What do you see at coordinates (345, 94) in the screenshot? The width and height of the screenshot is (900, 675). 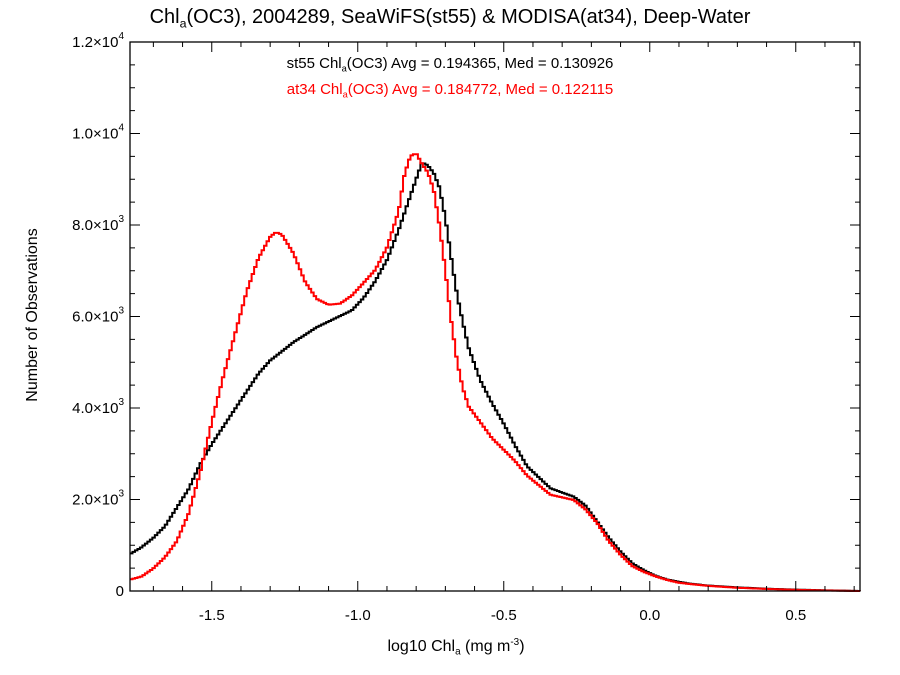 I see `stats-at34-sub: a` at bounding box center [345, 94].